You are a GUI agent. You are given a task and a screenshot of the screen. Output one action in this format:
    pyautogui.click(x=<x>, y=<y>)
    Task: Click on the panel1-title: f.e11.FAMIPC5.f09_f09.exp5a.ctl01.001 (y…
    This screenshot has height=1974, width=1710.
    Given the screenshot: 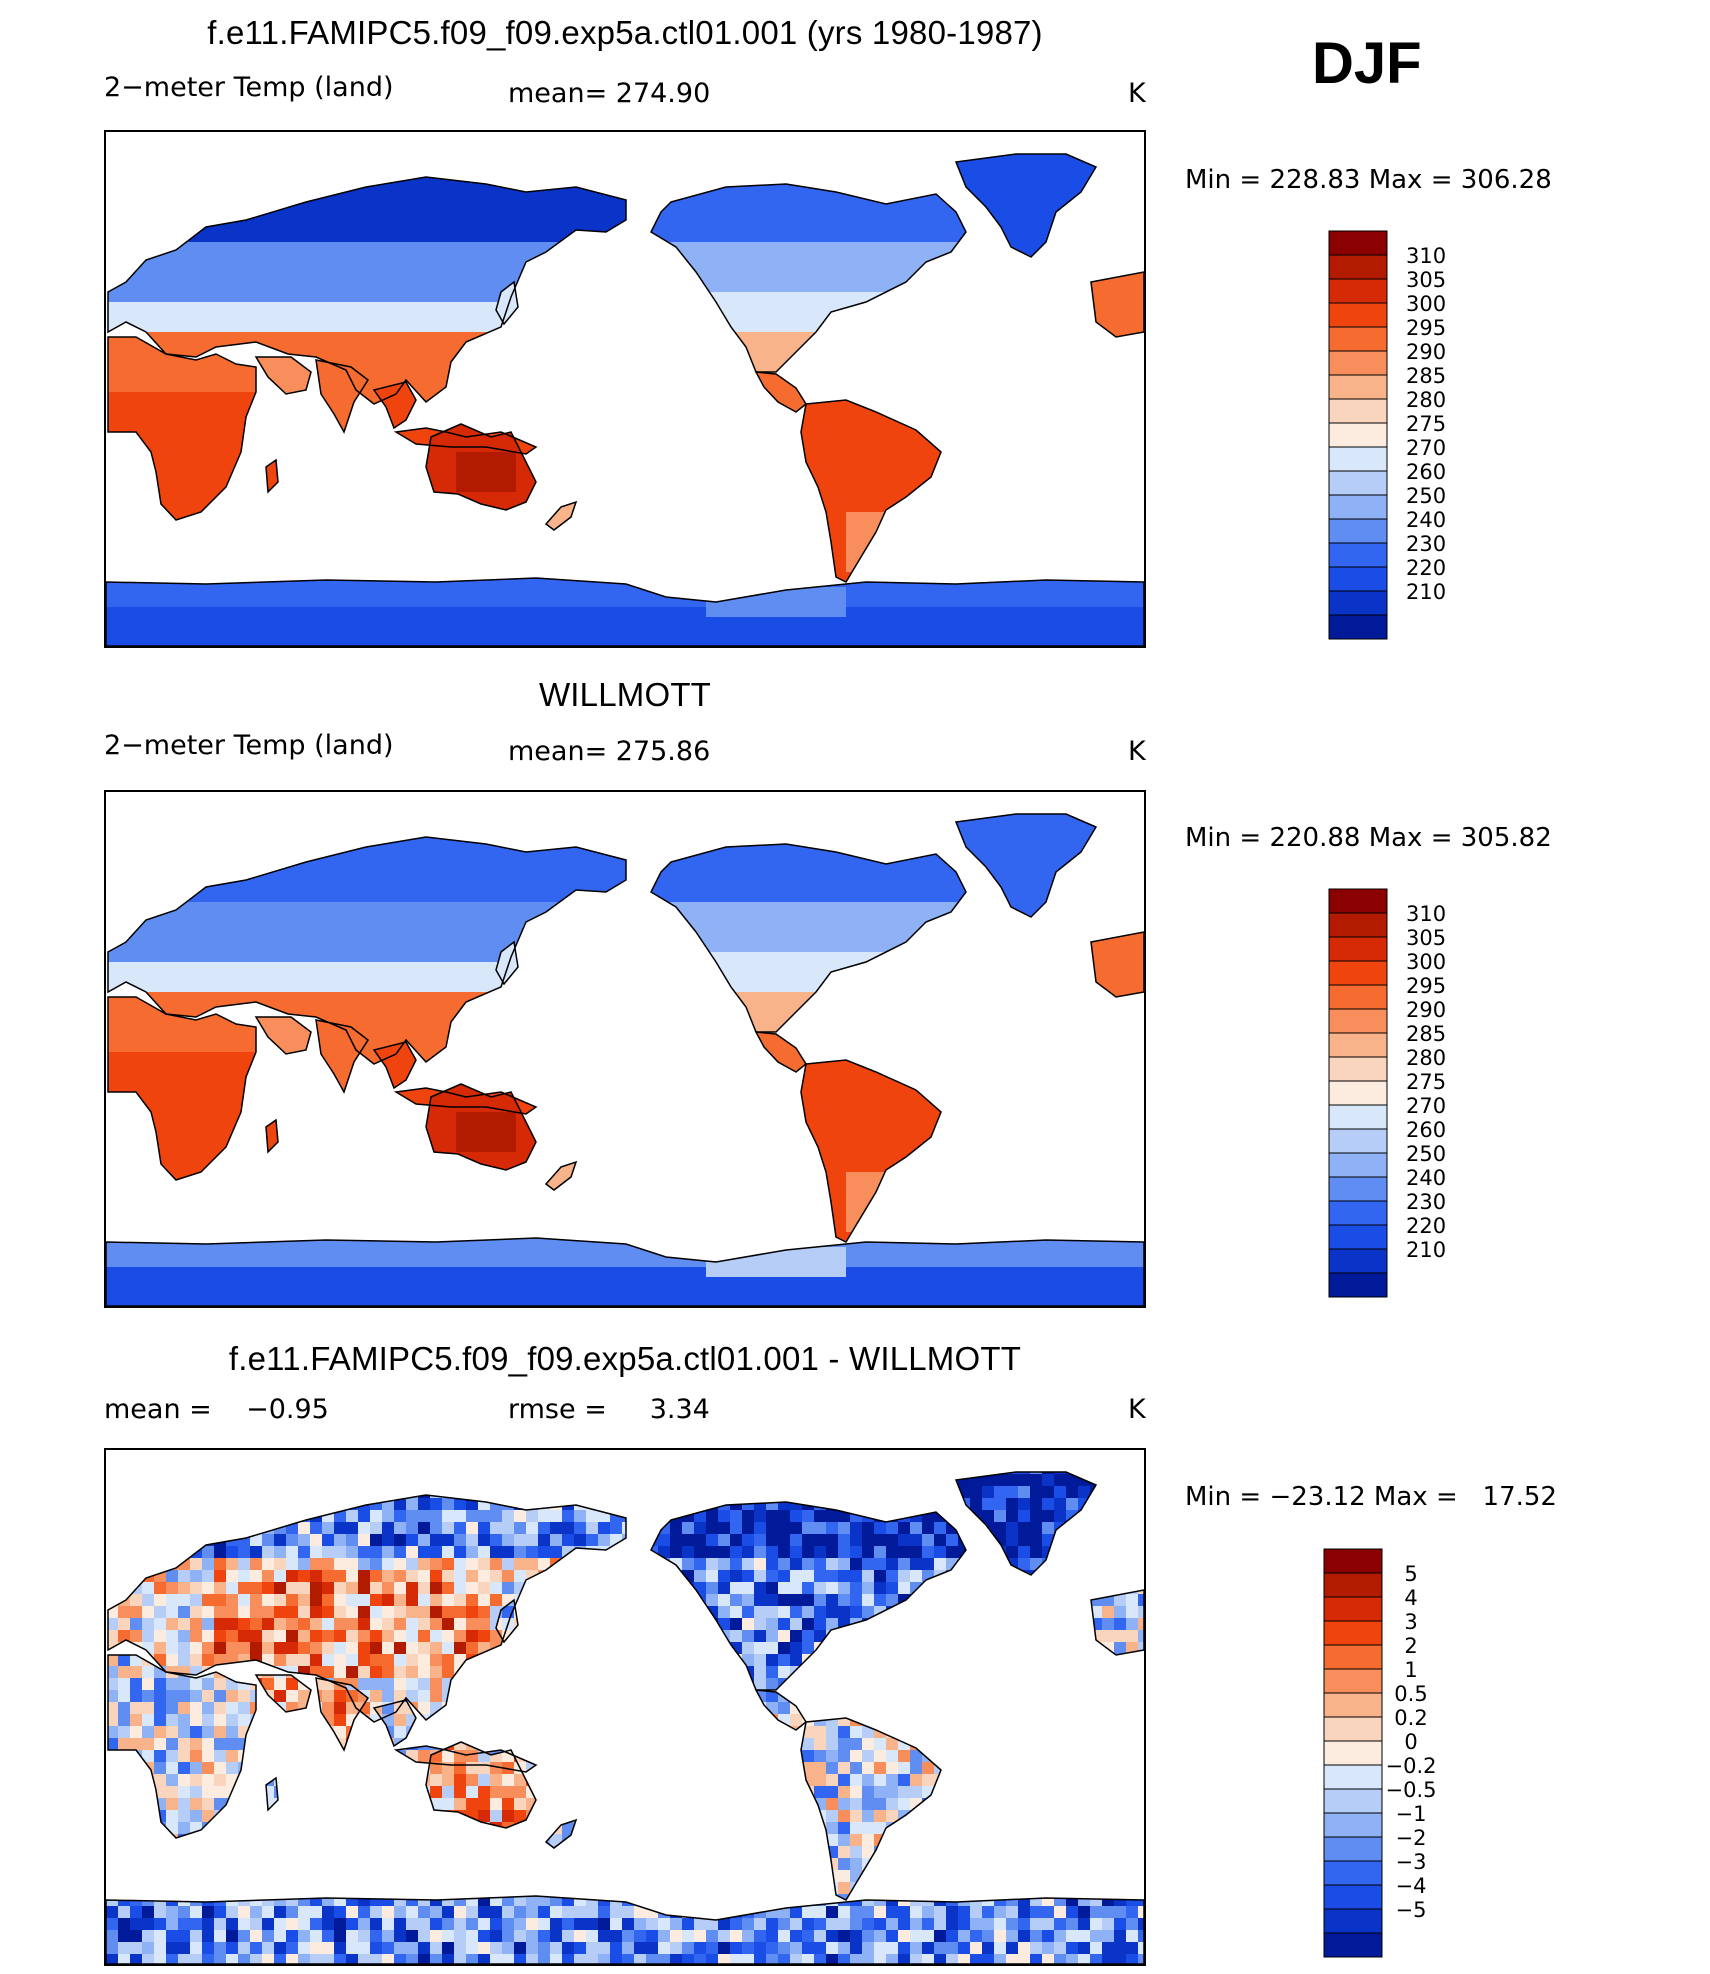 What is the action you would take?
    pyautogui.click(x=625, y=33)
    